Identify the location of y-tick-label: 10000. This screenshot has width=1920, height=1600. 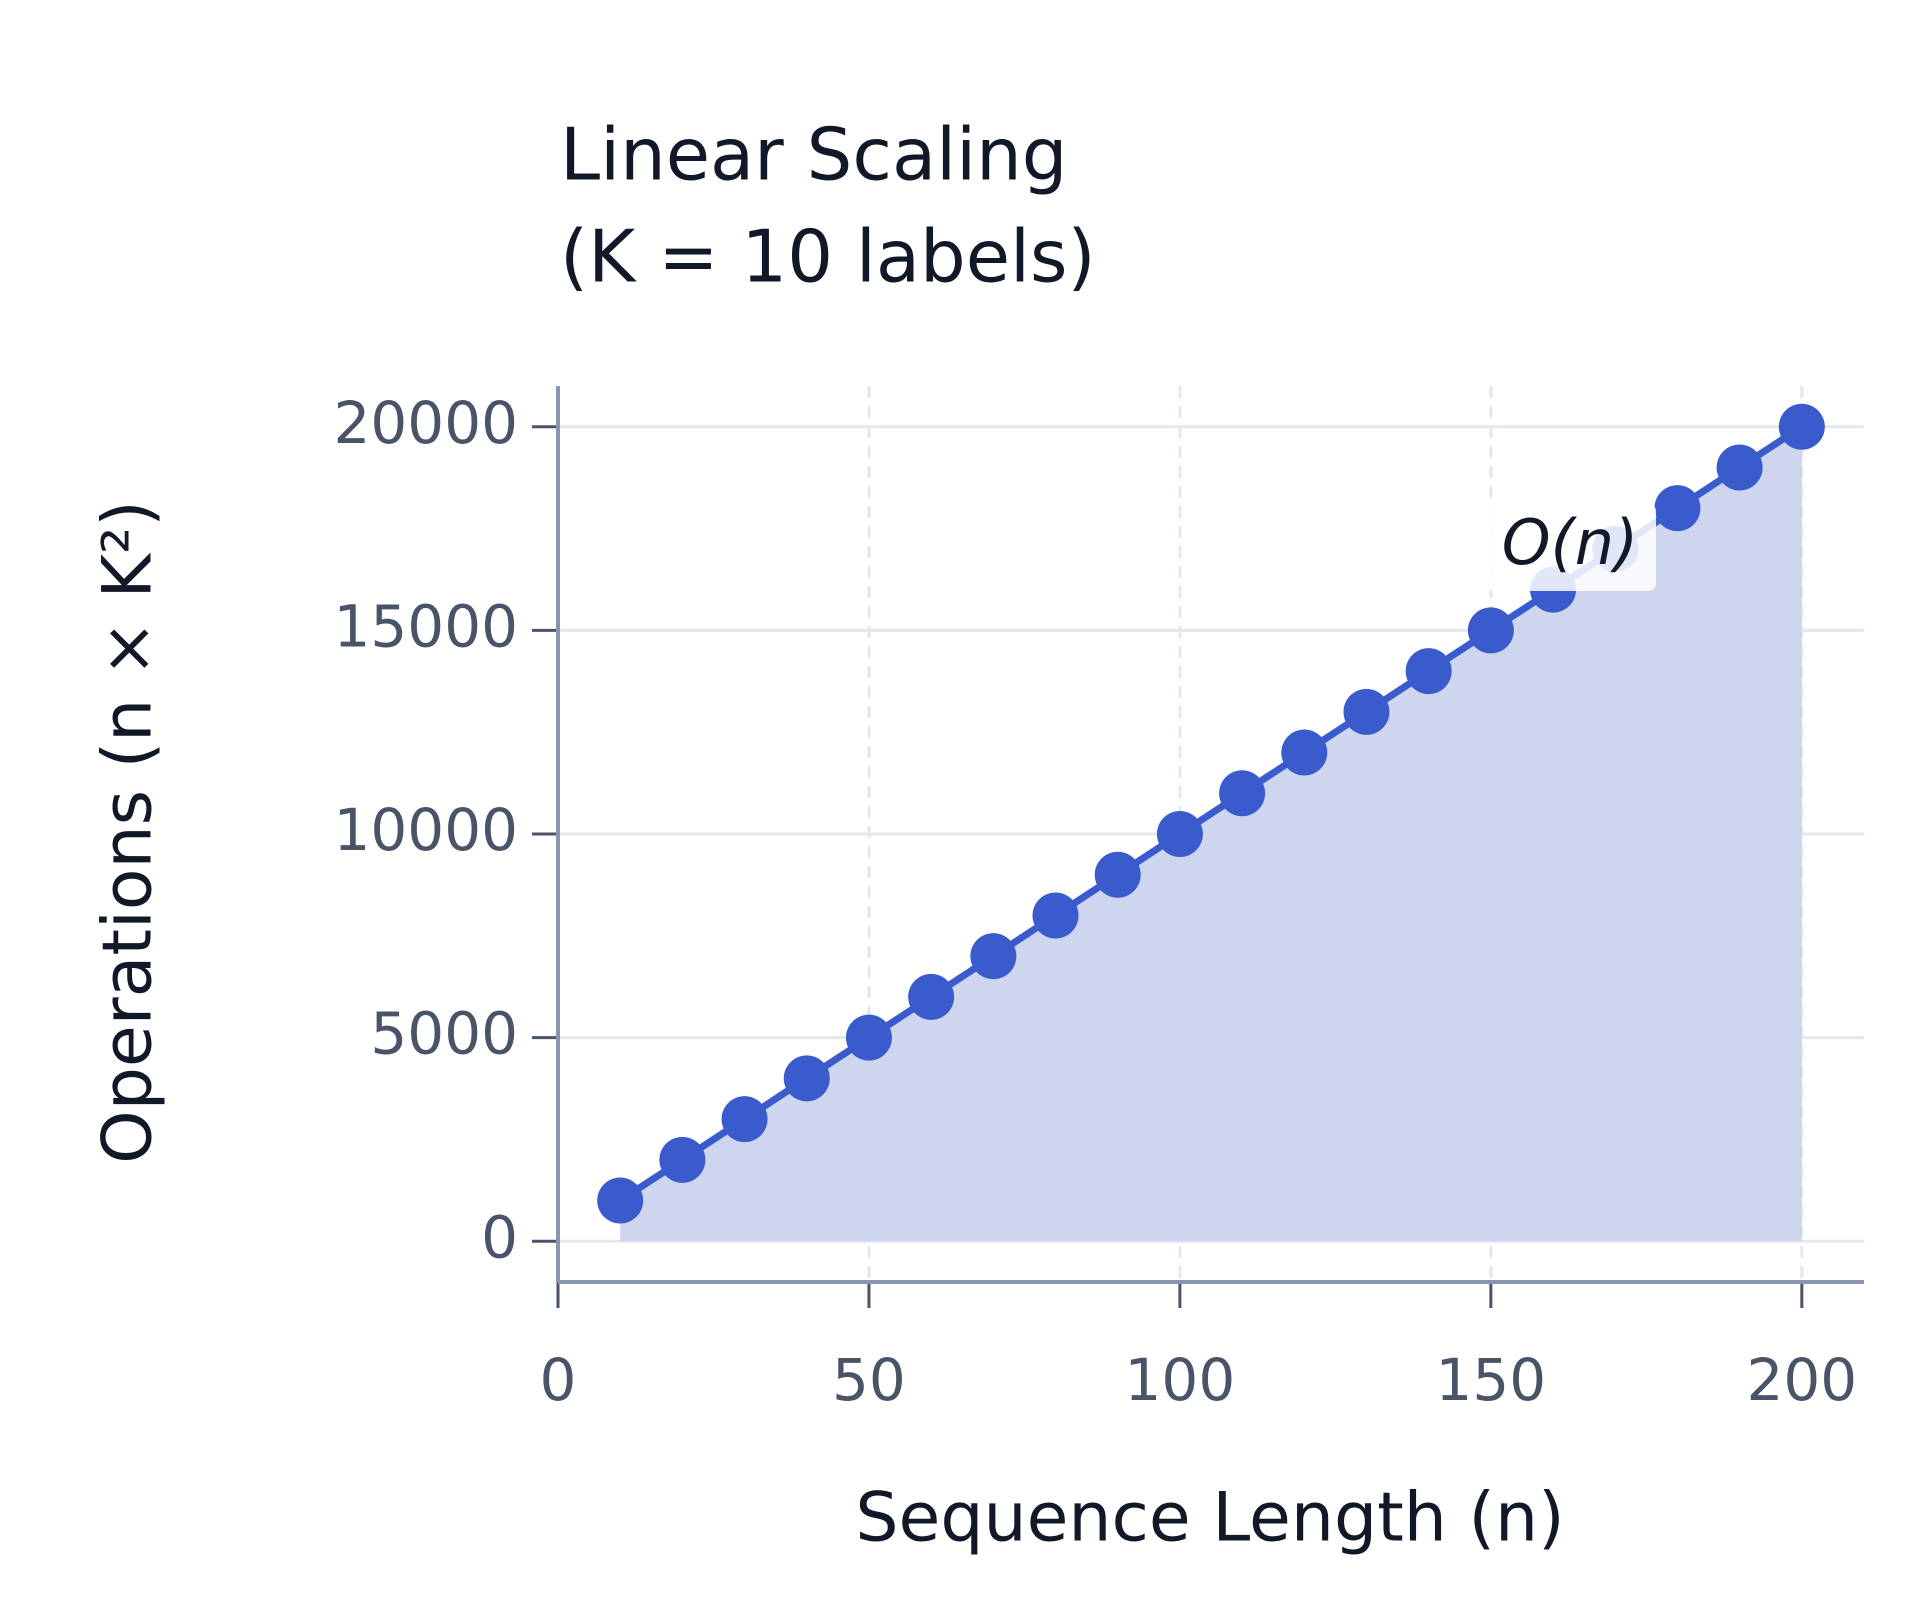
(425, 830).